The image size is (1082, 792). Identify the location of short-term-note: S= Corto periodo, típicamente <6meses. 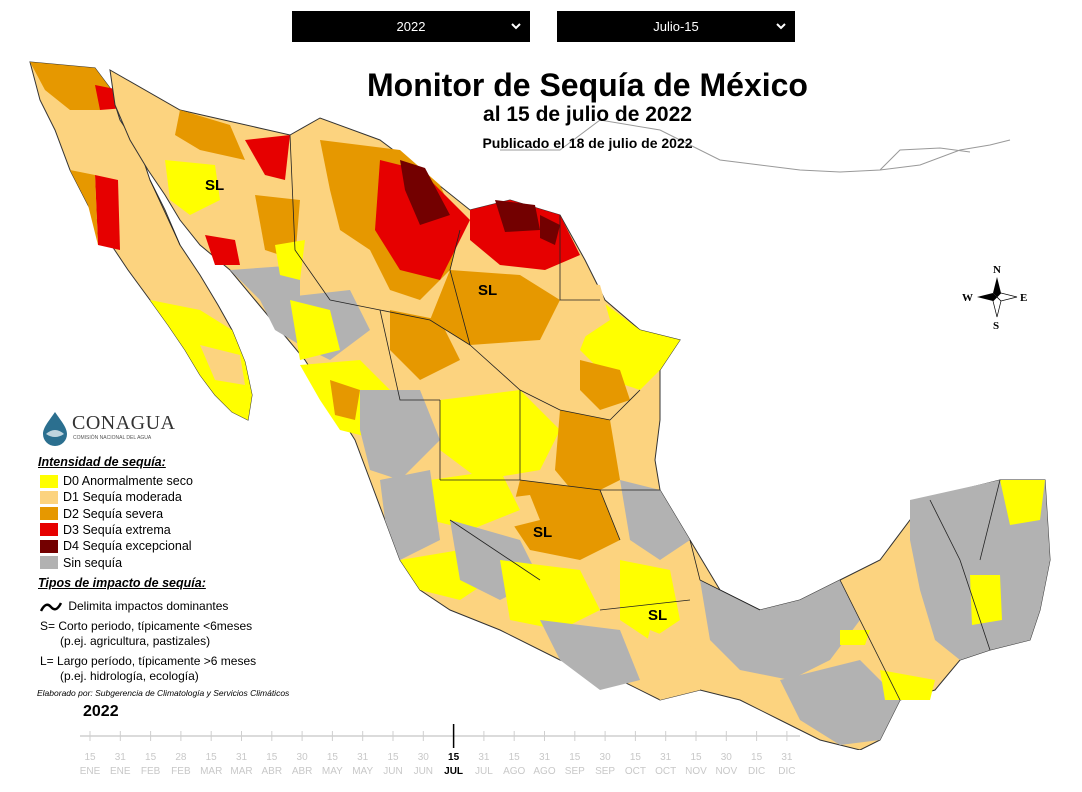
(146, 626).